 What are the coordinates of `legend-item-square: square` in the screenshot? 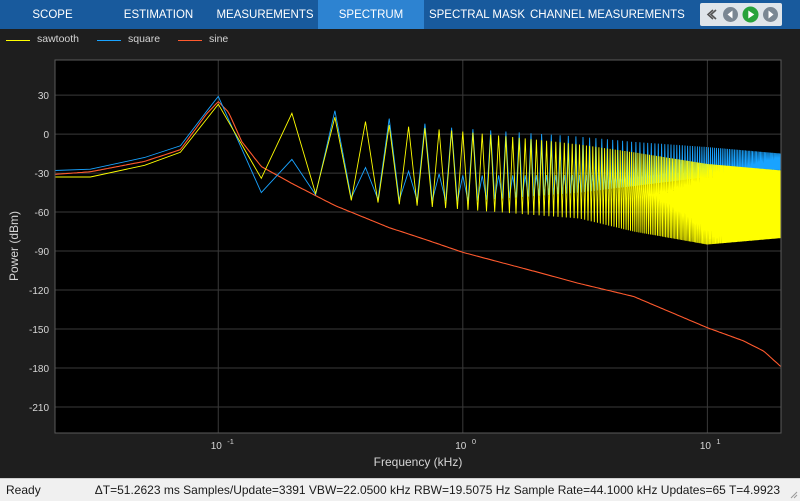 It's located at (132, 39).